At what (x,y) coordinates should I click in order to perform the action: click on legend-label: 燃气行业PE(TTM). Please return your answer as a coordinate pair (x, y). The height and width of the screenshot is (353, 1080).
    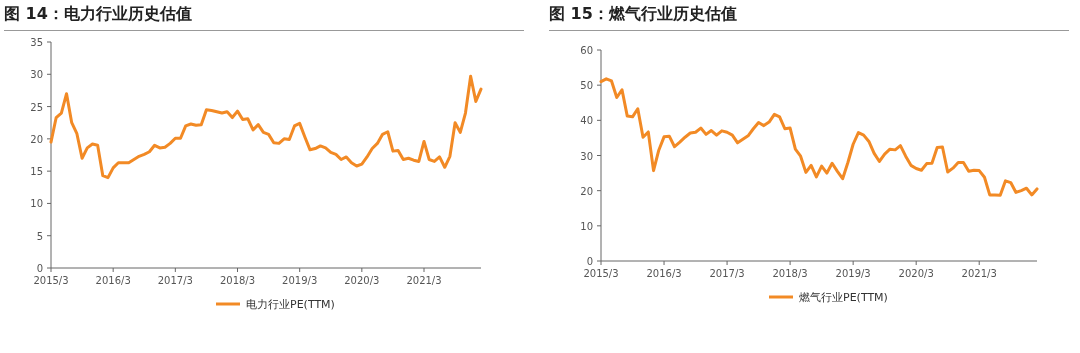
    Looking at the image, I should click on (843, 297).